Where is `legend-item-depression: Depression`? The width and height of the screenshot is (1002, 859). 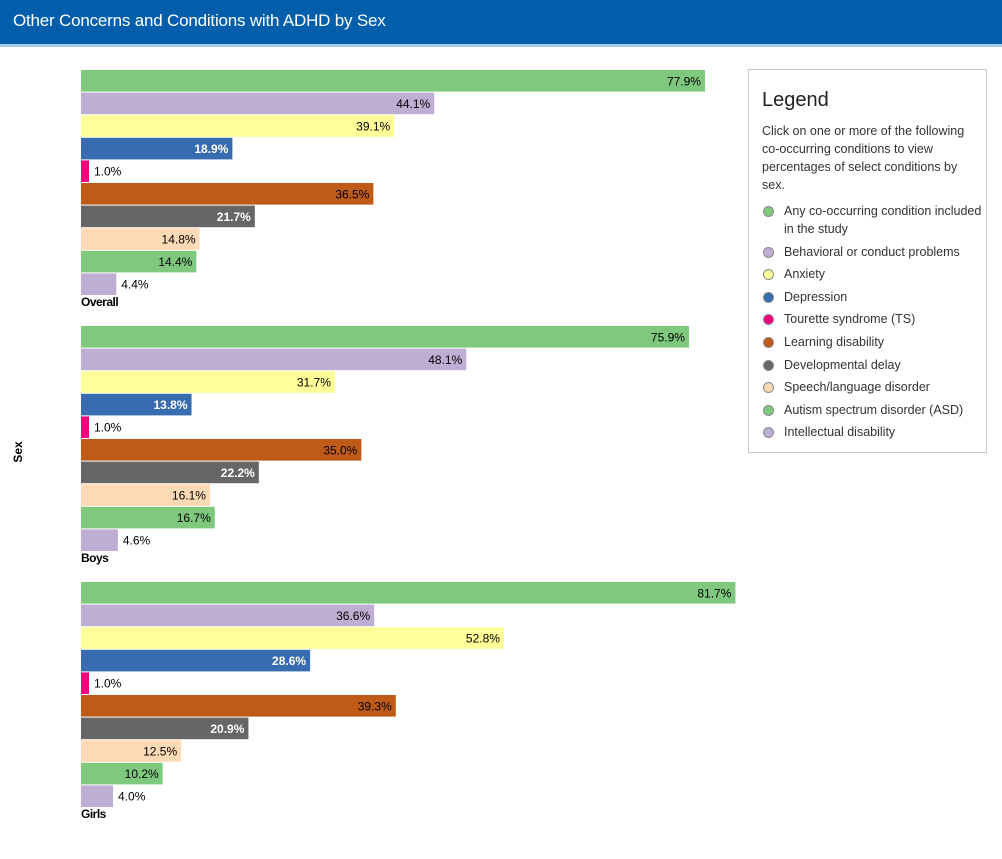 legend-item-depression: Depression is located at coordinates (873, 297).